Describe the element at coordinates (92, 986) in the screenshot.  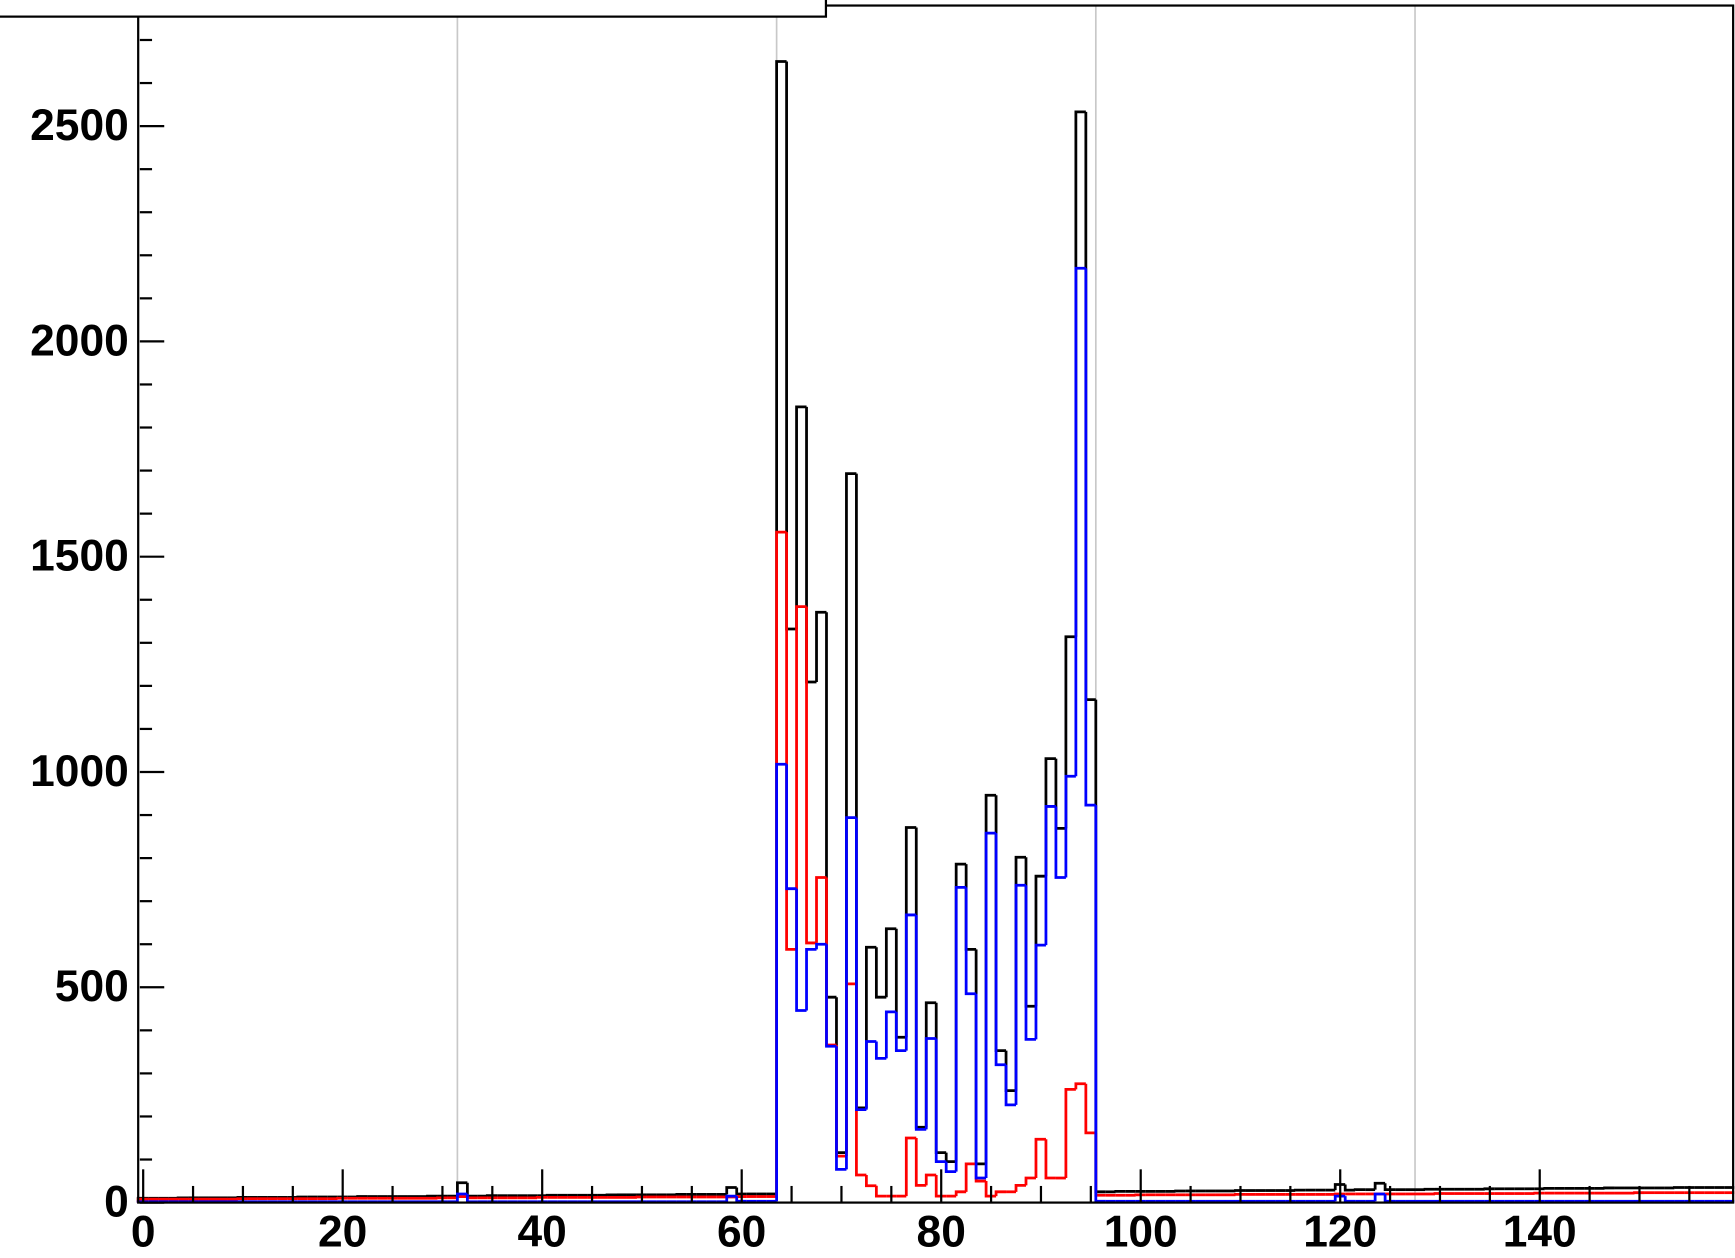
I see `y-tick-label: 500` at that location.